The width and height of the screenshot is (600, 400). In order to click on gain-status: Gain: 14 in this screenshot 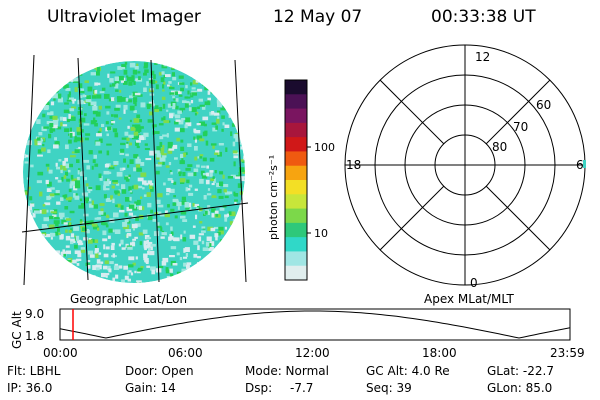, I will do `click(150, 388)`.